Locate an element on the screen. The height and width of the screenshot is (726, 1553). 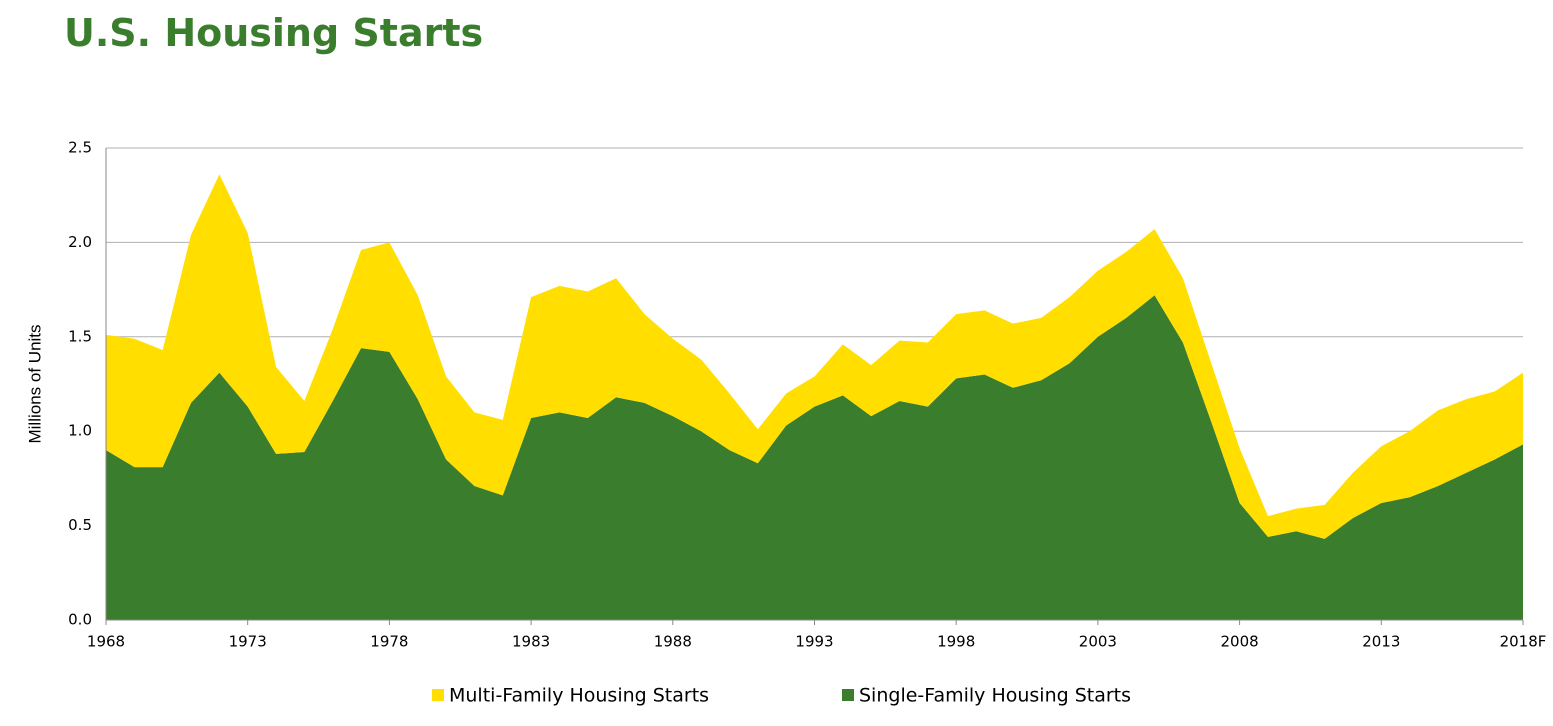
x-tick-label: 1988 is located at coordinates (673, 642).